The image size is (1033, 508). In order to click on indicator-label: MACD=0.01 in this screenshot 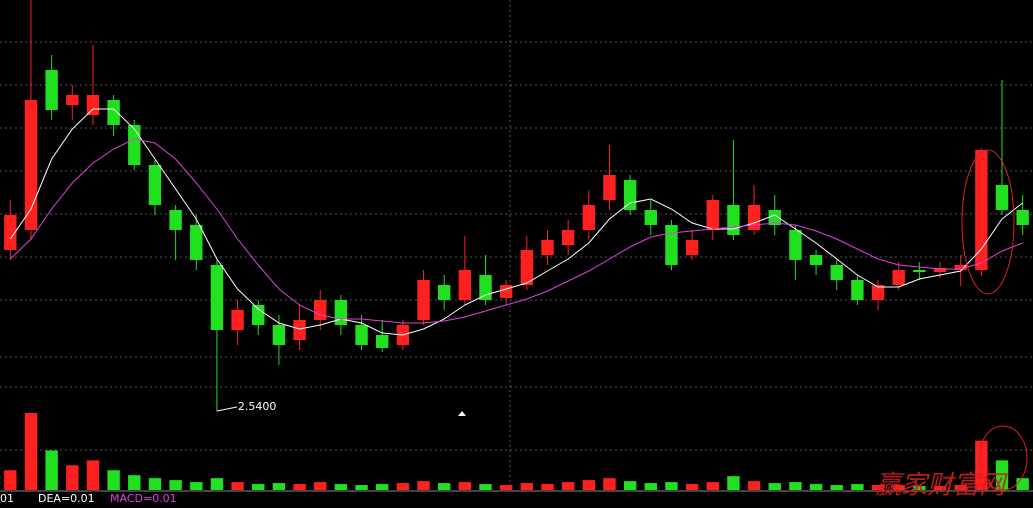, I will do `click(143, 498)`.